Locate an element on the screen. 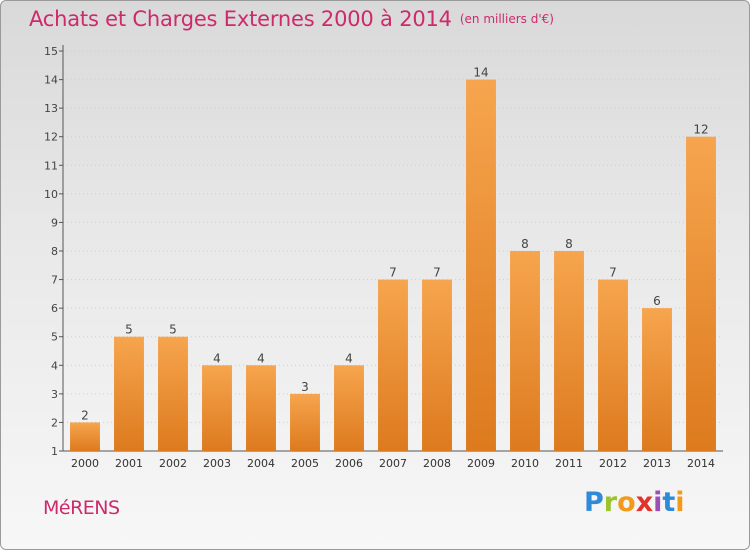 The width and height of the screenshot is (750, 550). y-tick-label: 8 is located at coordinates (54, 251).